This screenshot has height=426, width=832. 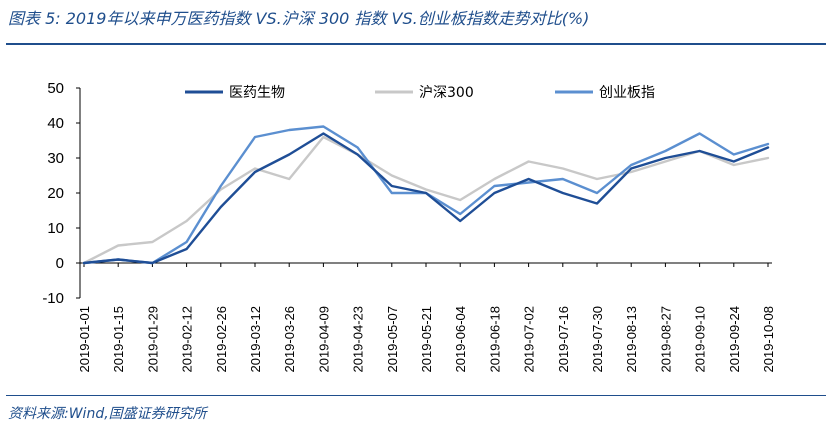 What do you see at coordinates (323, 339) in the screenshot?
I see `x-tick-label: 2019-04-09` at bounding box center [323, 339].